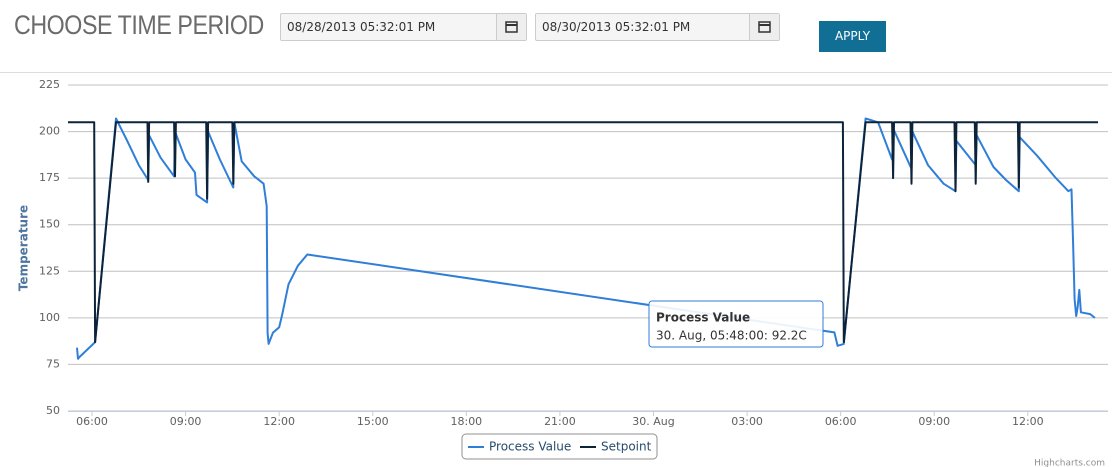 The width and height of the screenshot is (1112, 467). Describe the element at coordinates (466, 421) in the screenshot. I see `x-tick-label: 18:00` at that location.